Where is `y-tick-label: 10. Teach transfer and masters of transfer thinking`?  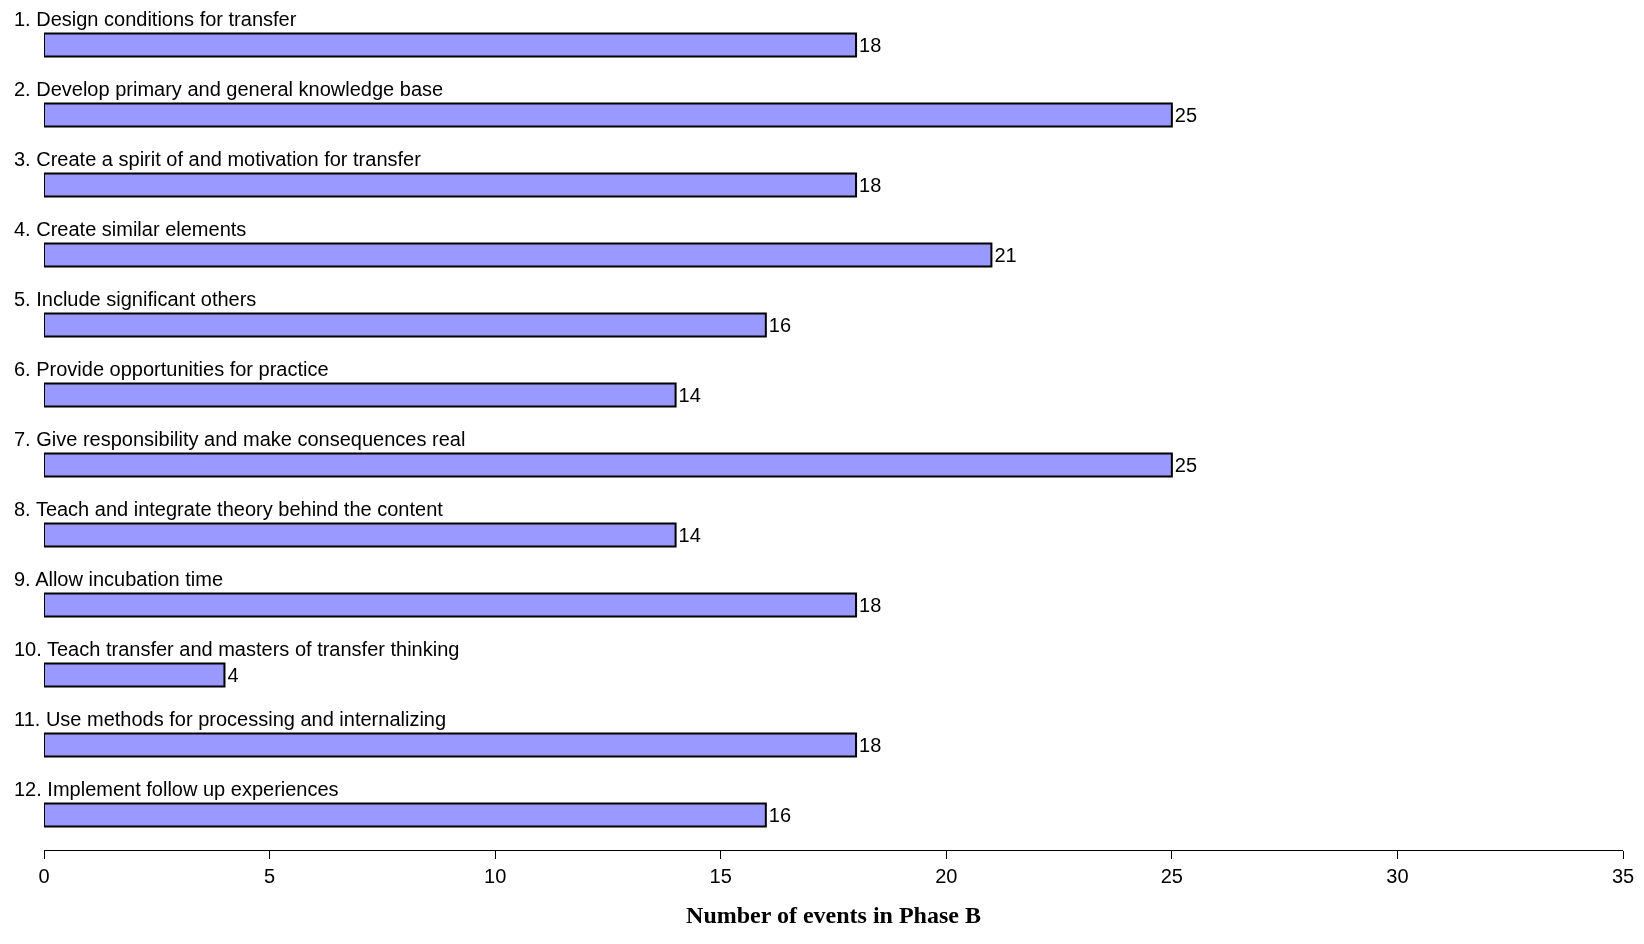
y-tick-label: 10. Teach transfer and masters of transfer thinking is located at coordinates (237, 649).